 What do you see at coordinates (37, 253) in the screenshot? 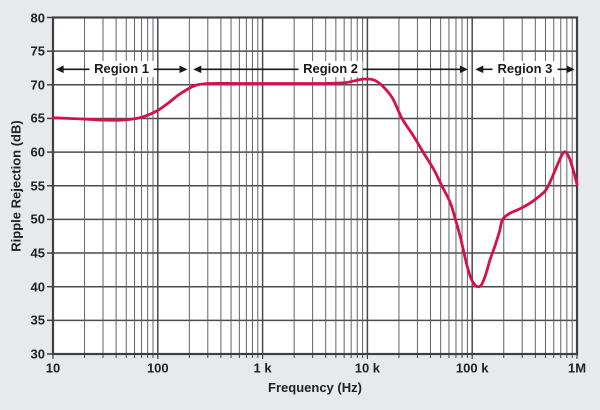
I see `y-tick-label-45: 45` at bounding box center [37, 253].